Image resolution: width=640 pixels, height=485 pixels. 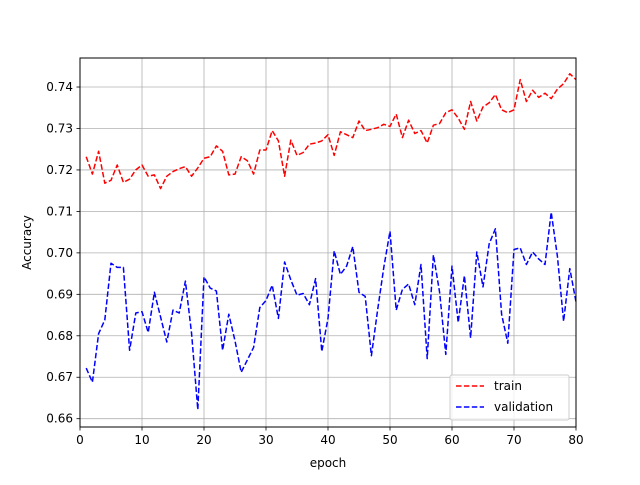 I want to click on y-tick-label: 0.68, so click(x=59, y=336).